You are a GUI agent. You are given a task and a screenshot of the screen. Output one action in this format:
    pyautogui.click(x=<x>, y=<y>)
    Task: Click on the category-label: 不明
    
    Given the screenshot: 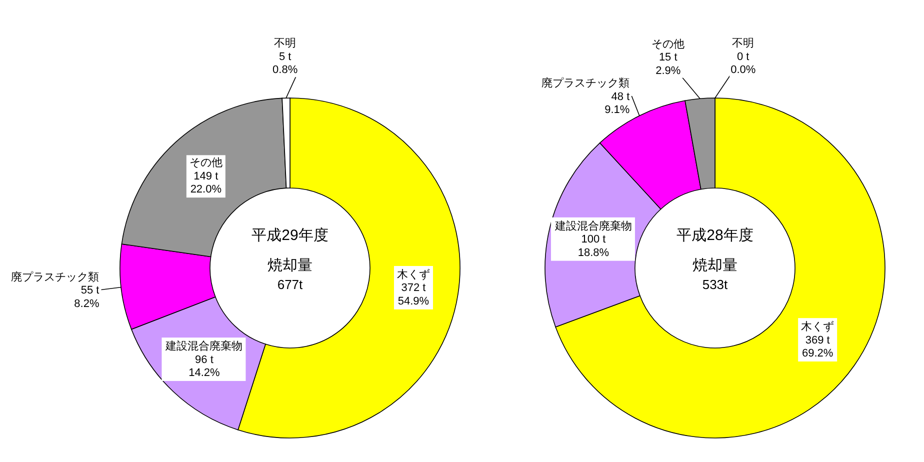 What is the action you would take?
    pyautogui.click(x=743, y=44)
    